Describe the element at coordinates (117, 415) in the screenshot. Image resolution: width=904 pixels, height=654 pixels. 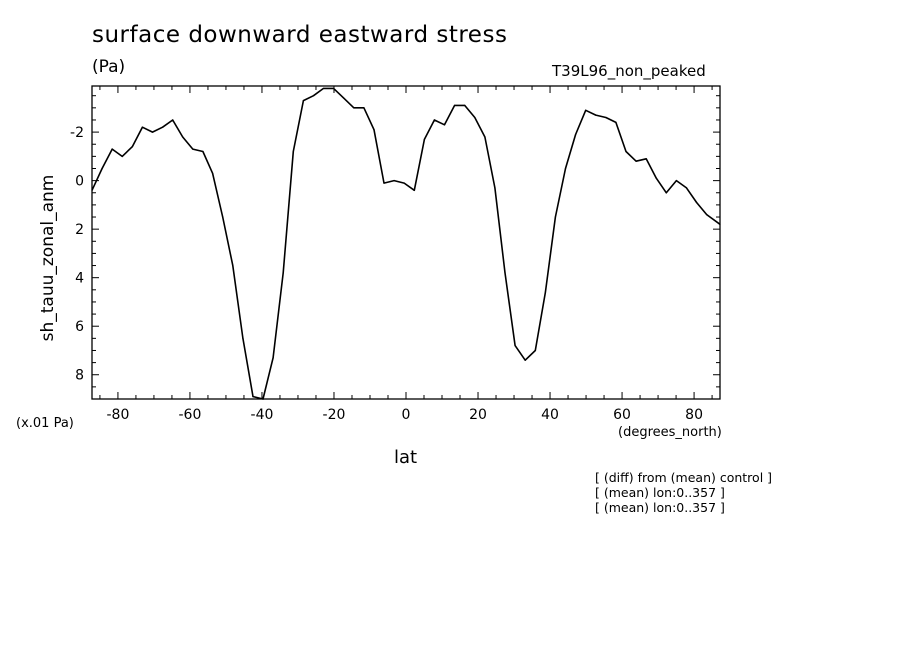
I see `x-tick-label: -80` at that location.